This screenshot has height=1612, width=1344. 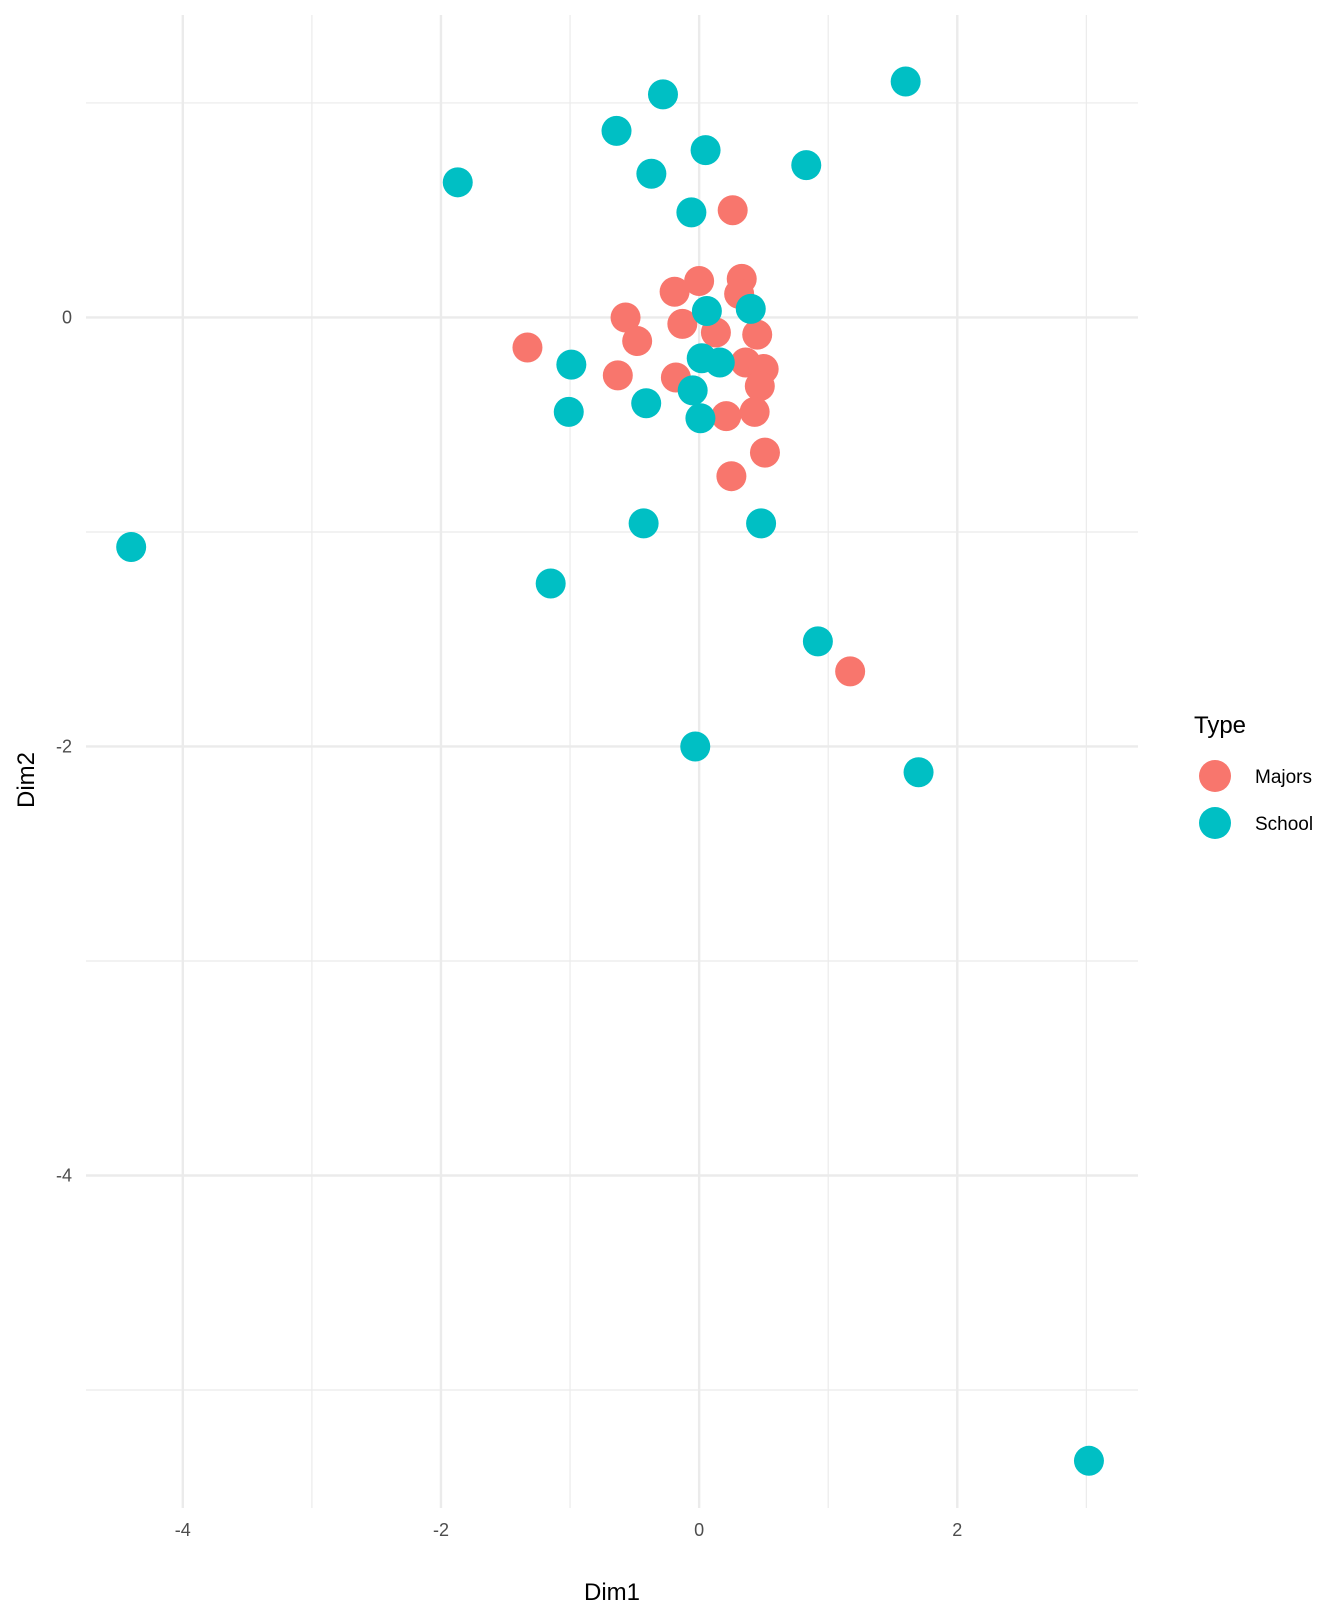 I want to click on x-tick-label: -2, so click(x=441, y=1530).